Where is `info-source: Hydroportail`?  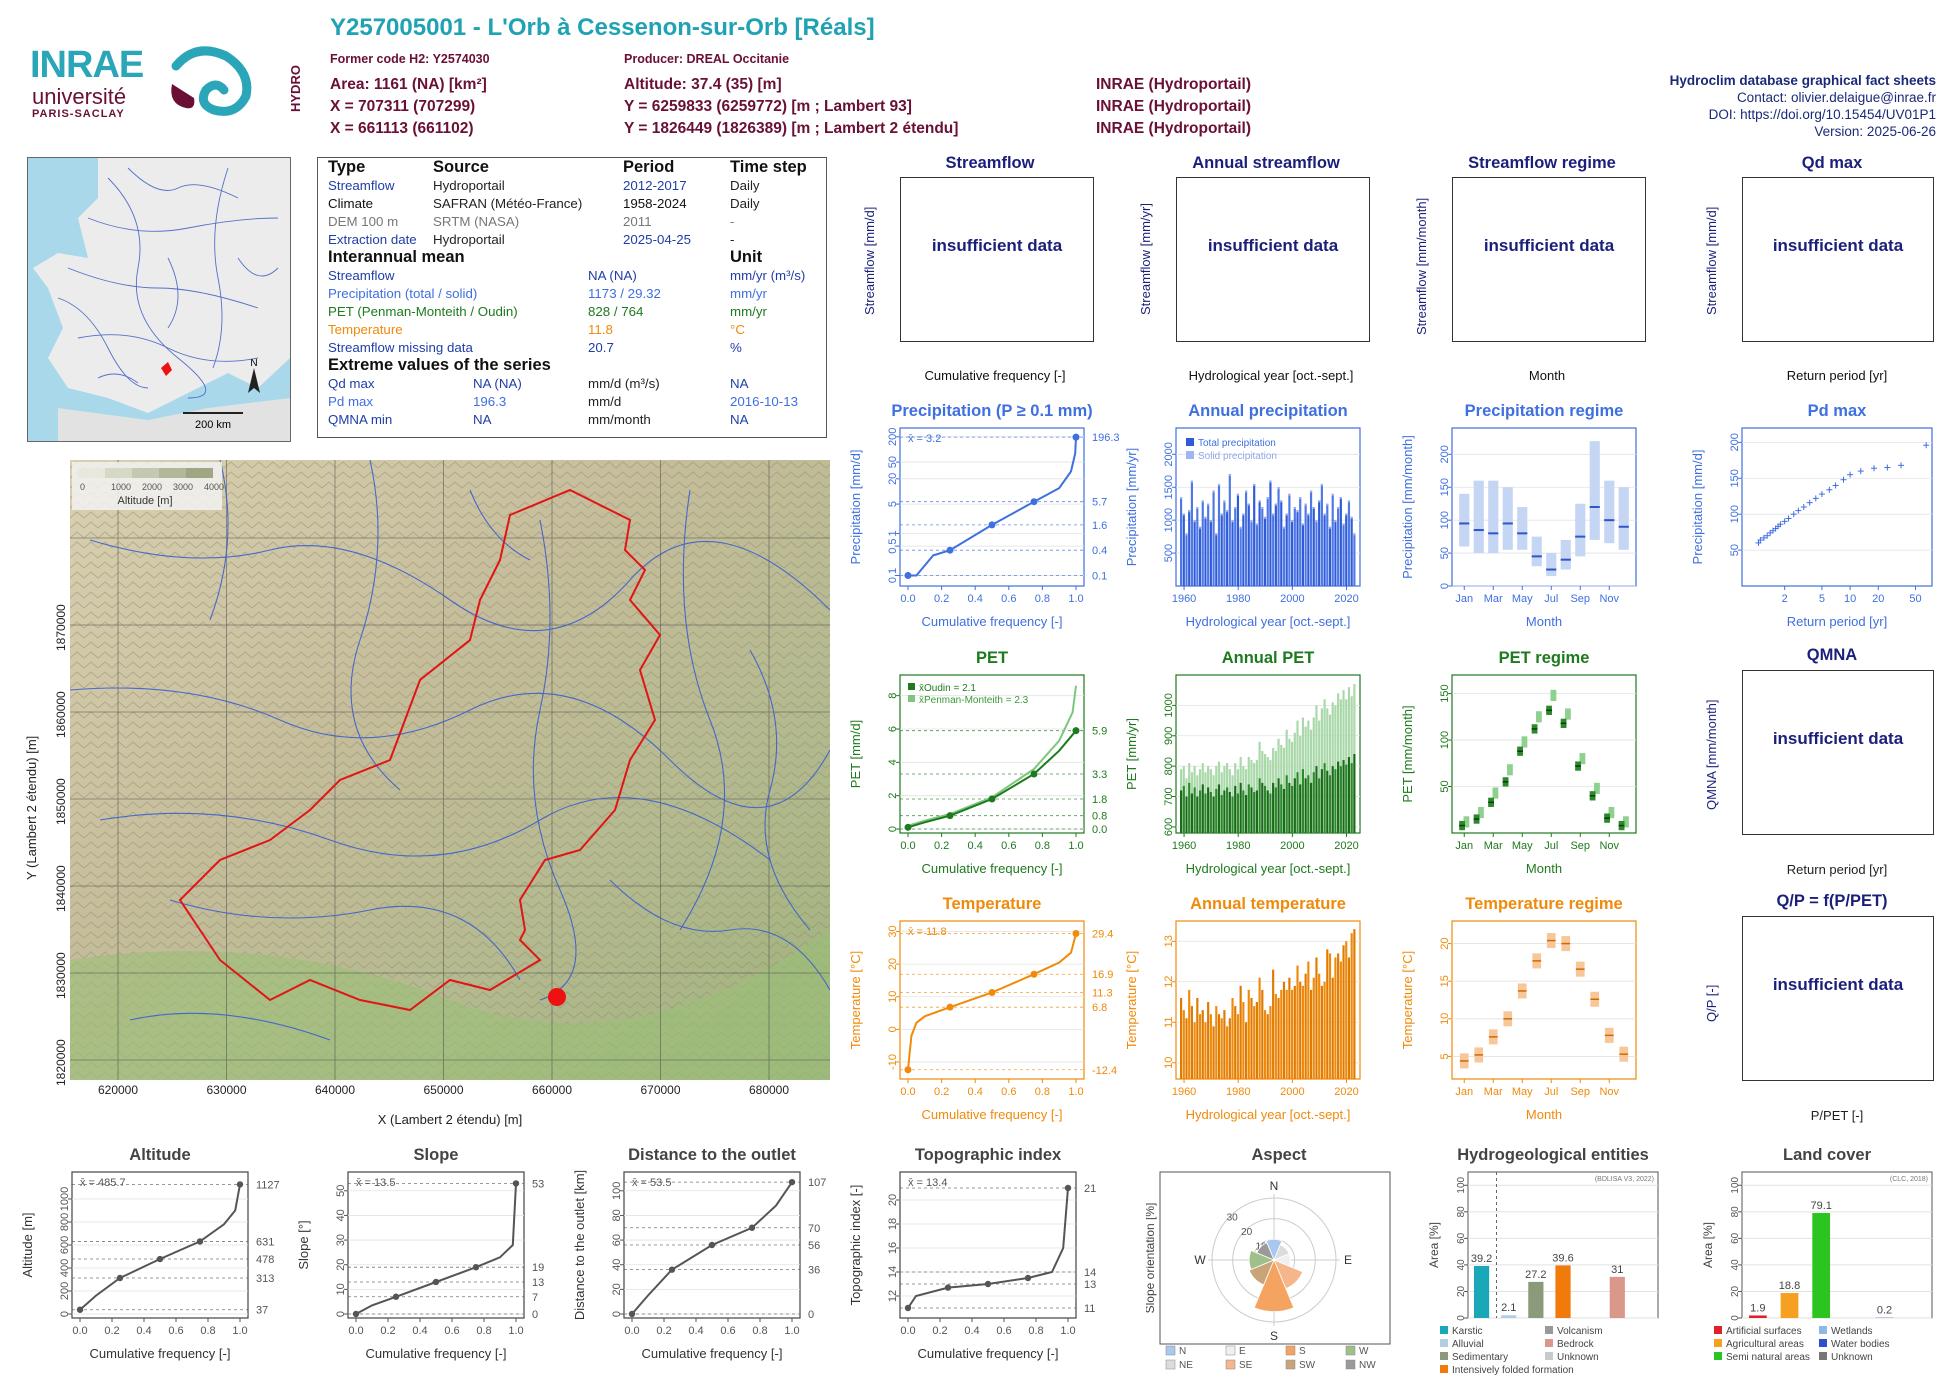
info-source: Hydroportail is located at coordinates (469, 185).